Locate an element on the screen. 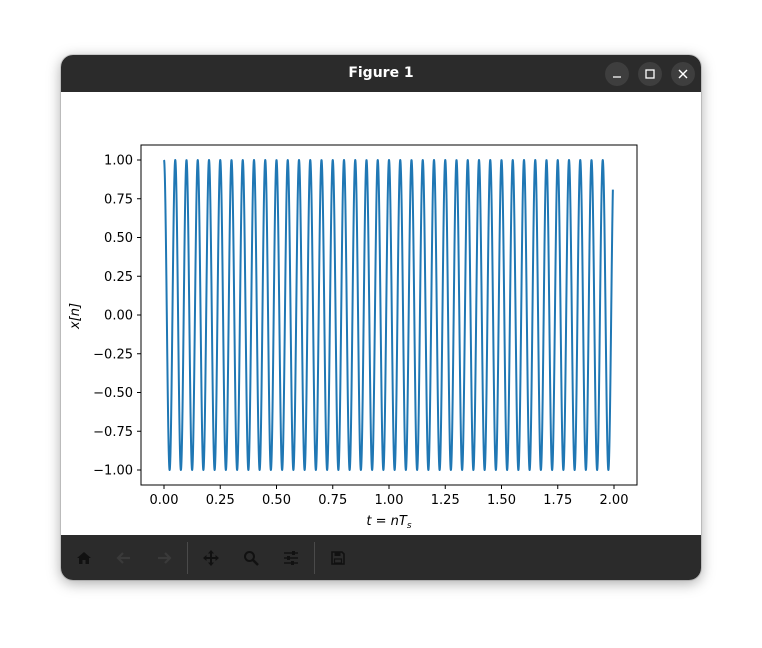  window-title: Figure 1 is located at coordinates (381, 73).